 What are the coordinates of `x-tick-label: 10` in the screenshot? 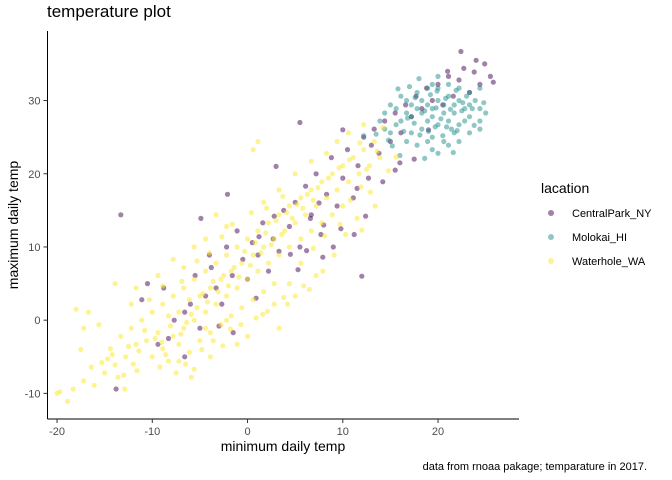 It's located at (343, 432).